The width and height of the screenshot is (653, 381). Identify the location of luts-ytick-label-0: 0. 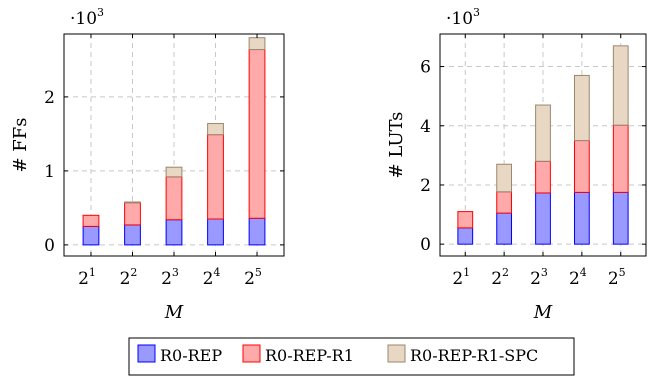
(425, 245).